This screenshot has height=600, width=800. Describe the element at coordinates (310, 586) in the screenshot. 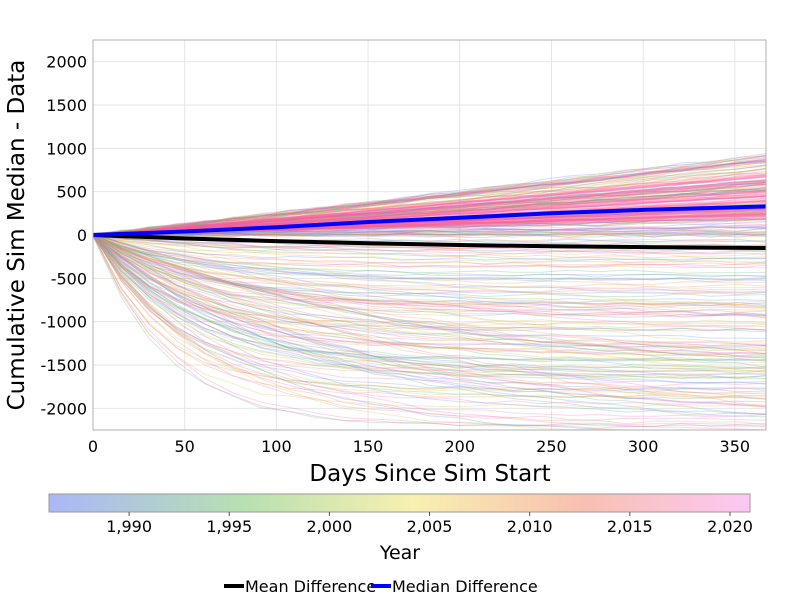

I see `legend-label-0: Mean Difference` at that location.